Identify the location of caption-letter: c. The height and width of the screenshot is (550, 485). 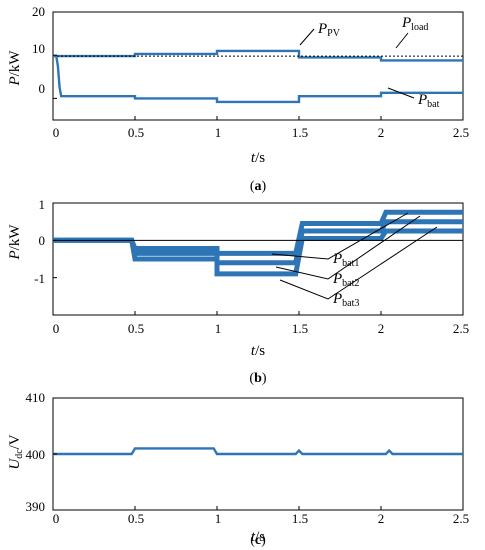
(258, 540).